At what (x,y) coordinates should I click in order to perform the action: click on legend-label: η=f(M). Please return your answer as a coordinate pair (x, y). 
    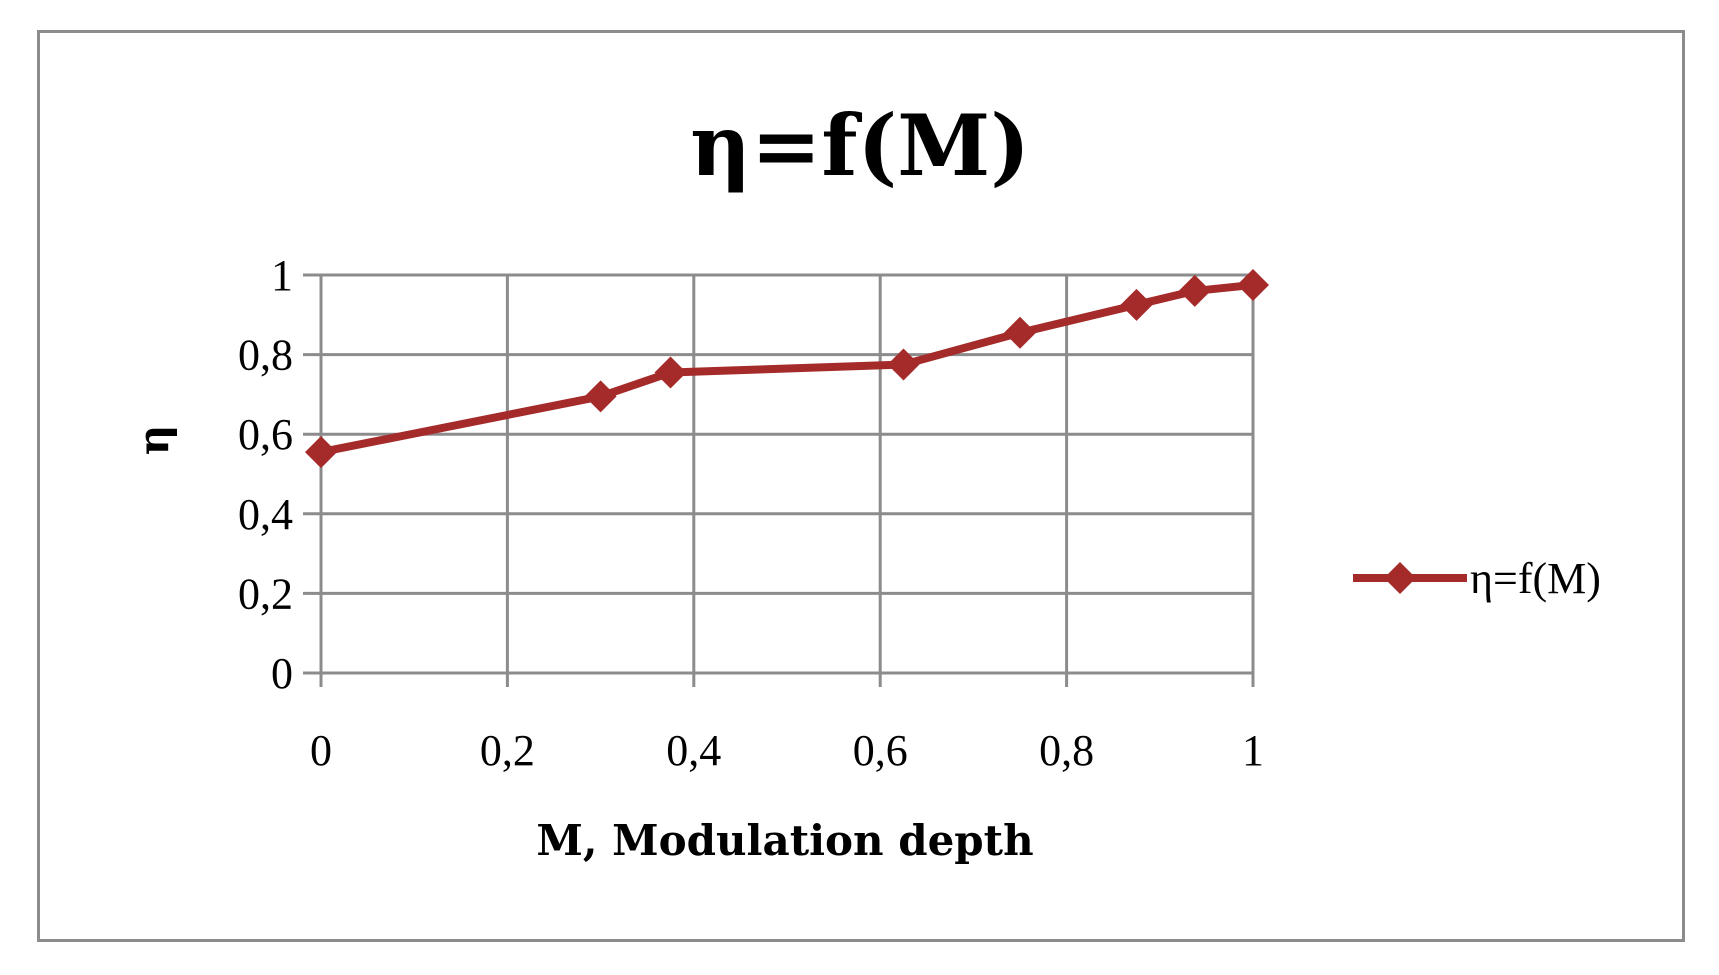
    Looking at the image, I should click on (1535, 578).